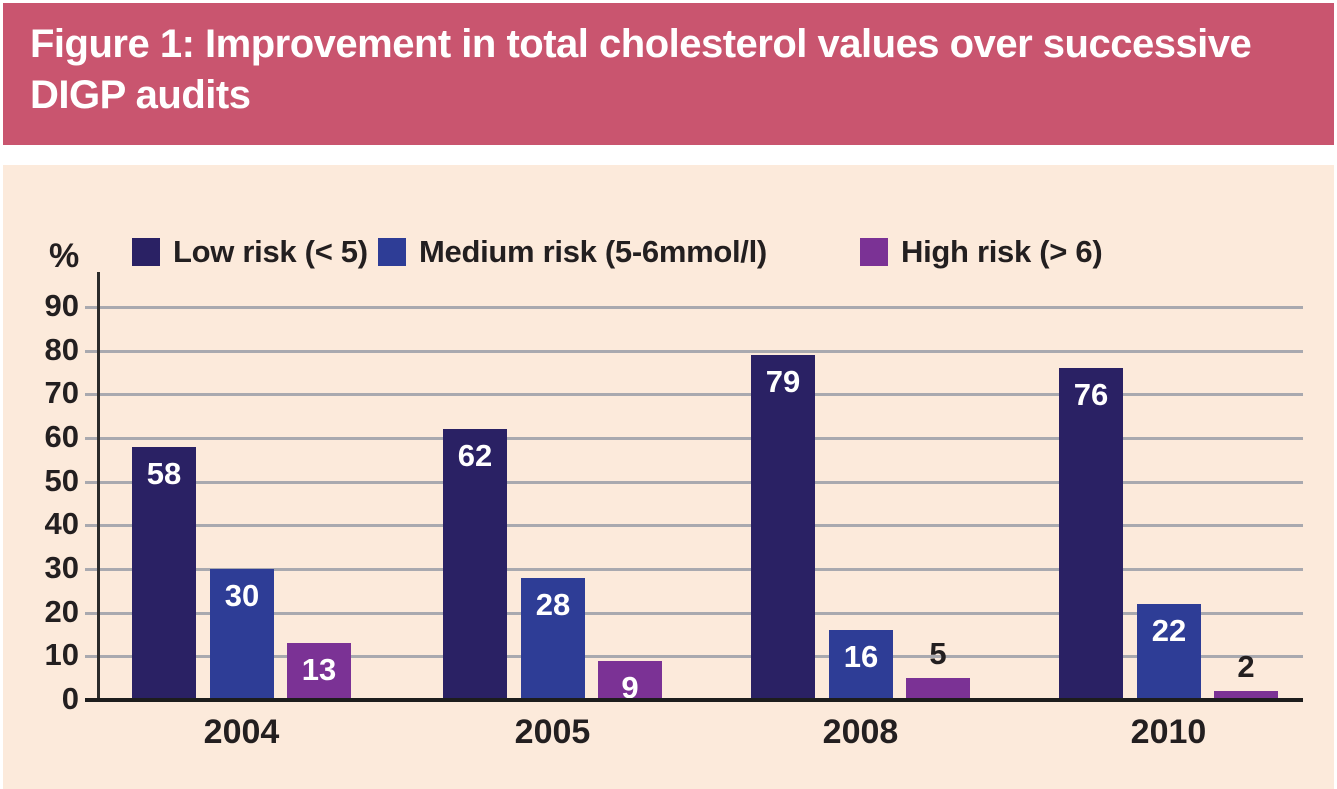 The width and height of the screenshot is (1337, 789). I want to click on bar-high-risk-2005, so click(630, 680).